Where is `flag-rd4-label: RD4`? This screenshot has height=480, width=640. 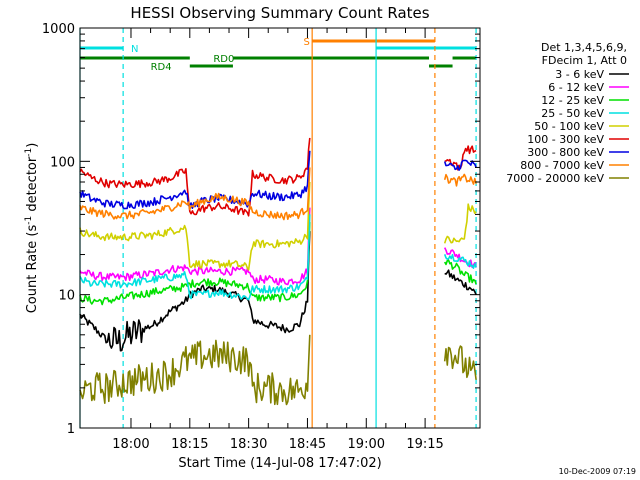 flag-rd4-label: RD4 is located at coordinates (161, 67).